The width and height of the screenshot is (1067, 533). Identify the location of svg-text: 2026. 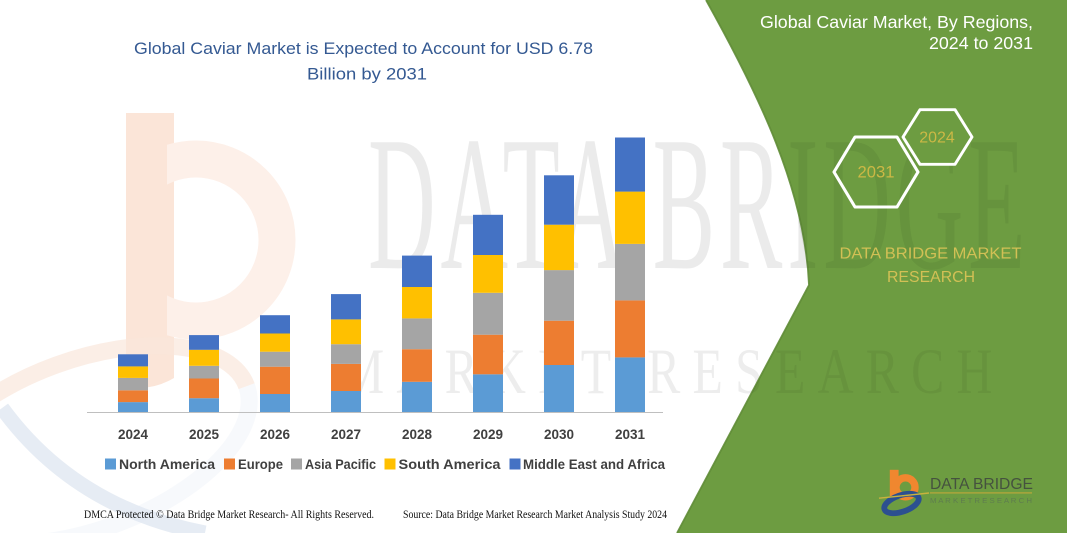
(275, 434).